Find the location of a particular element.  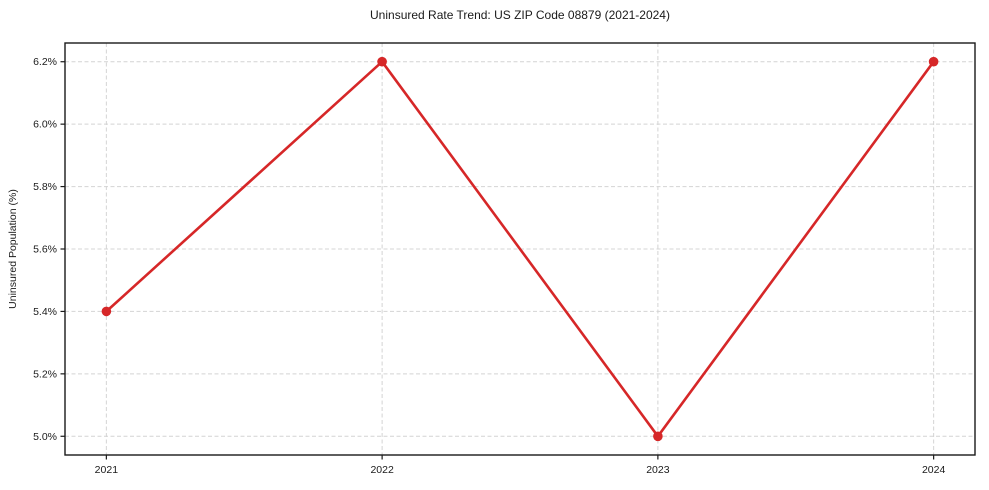

y-tick-label: 5.2% is located at coordinates (45, 374).